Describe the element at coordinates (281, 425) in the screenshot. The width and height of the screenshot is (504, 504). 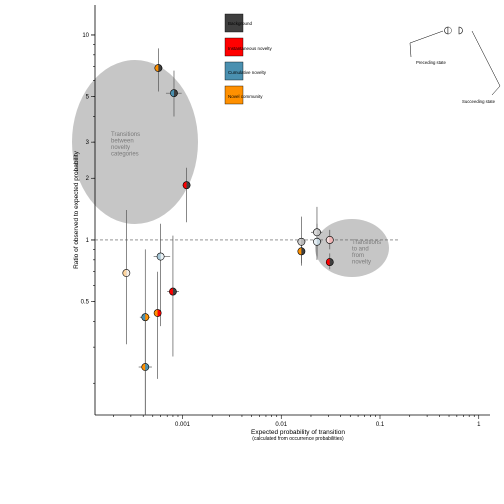
I see `x-tick-label: 0.01` at that location.